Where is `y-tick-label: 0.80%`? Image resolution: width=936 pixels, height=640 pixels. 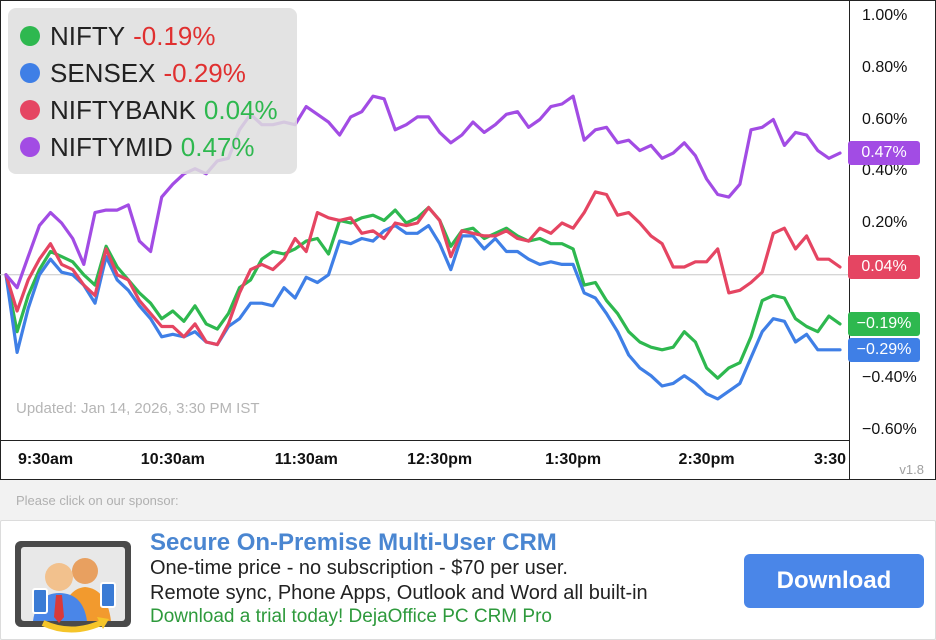
y-tick-label: 0.80% is located at coordinates (885, 67).